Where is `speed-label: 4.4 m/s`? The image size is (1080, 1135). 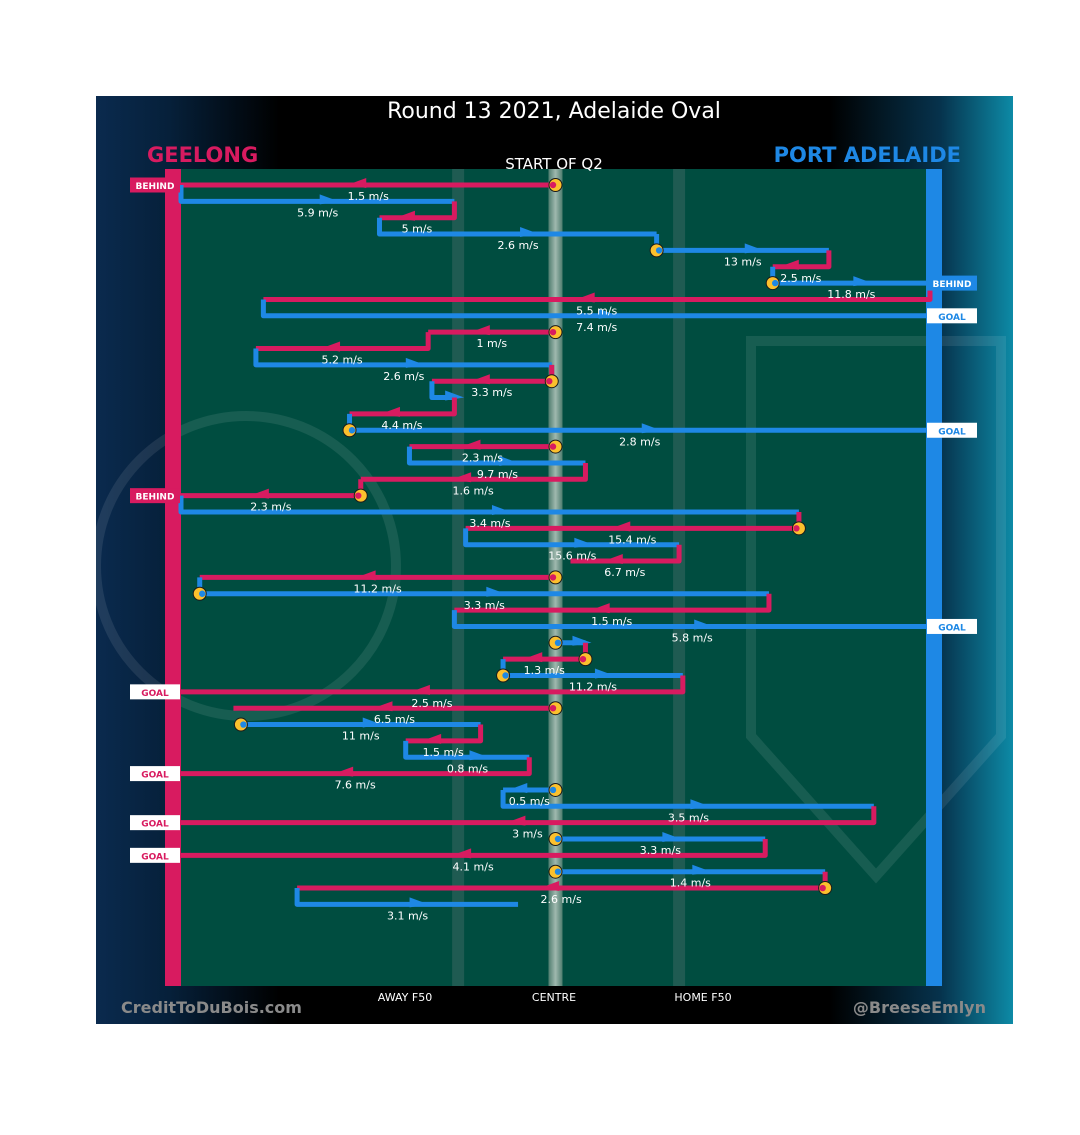 speed-label: 4.4 m/s is located at coordinates (401, 425).